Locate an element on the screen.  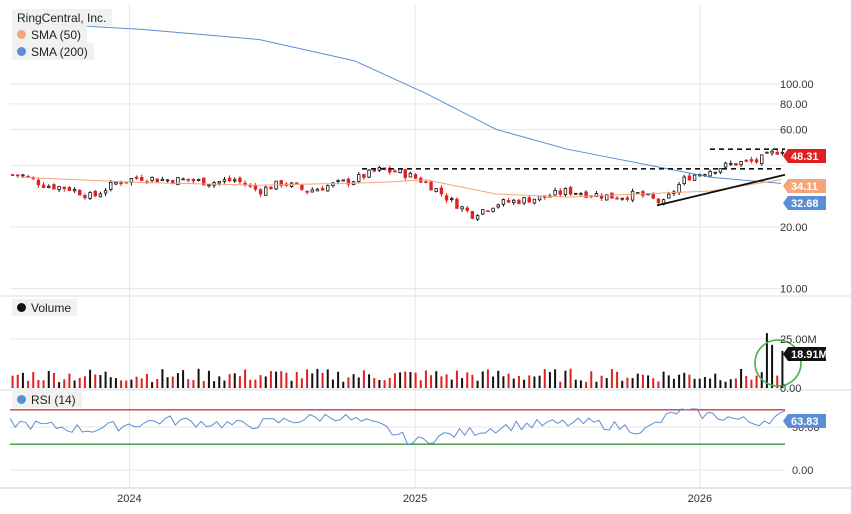
sma50-line is located at coordinates (401, 187).